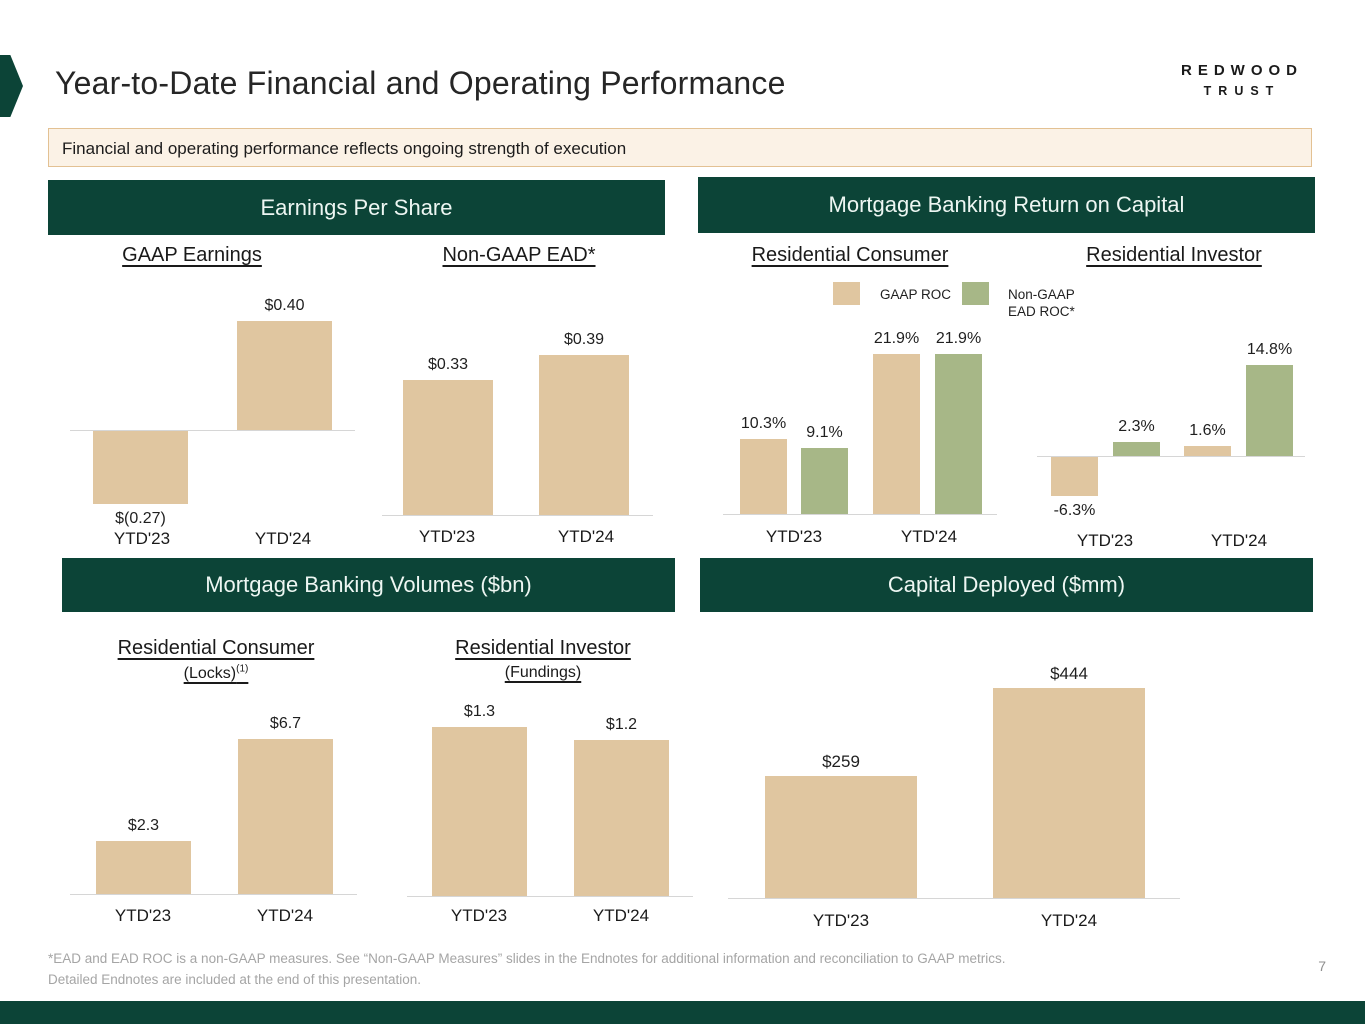 The image size is (1365, 1024). Describe the element at coordinates (846, 293) in the screenshot. I see `legend-swatch-gaap-roc` at that location.